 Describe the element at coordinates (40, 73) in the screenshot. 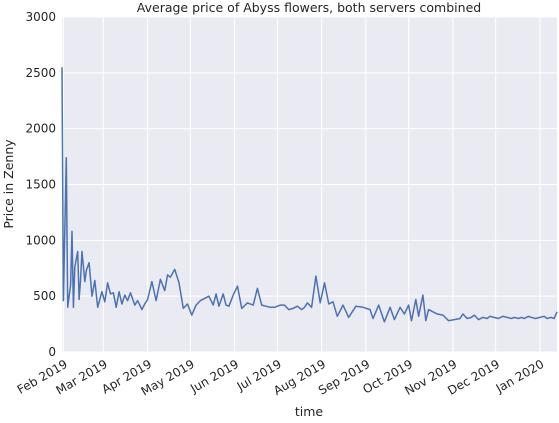

I see `y-tick-label: 2500` at that location.